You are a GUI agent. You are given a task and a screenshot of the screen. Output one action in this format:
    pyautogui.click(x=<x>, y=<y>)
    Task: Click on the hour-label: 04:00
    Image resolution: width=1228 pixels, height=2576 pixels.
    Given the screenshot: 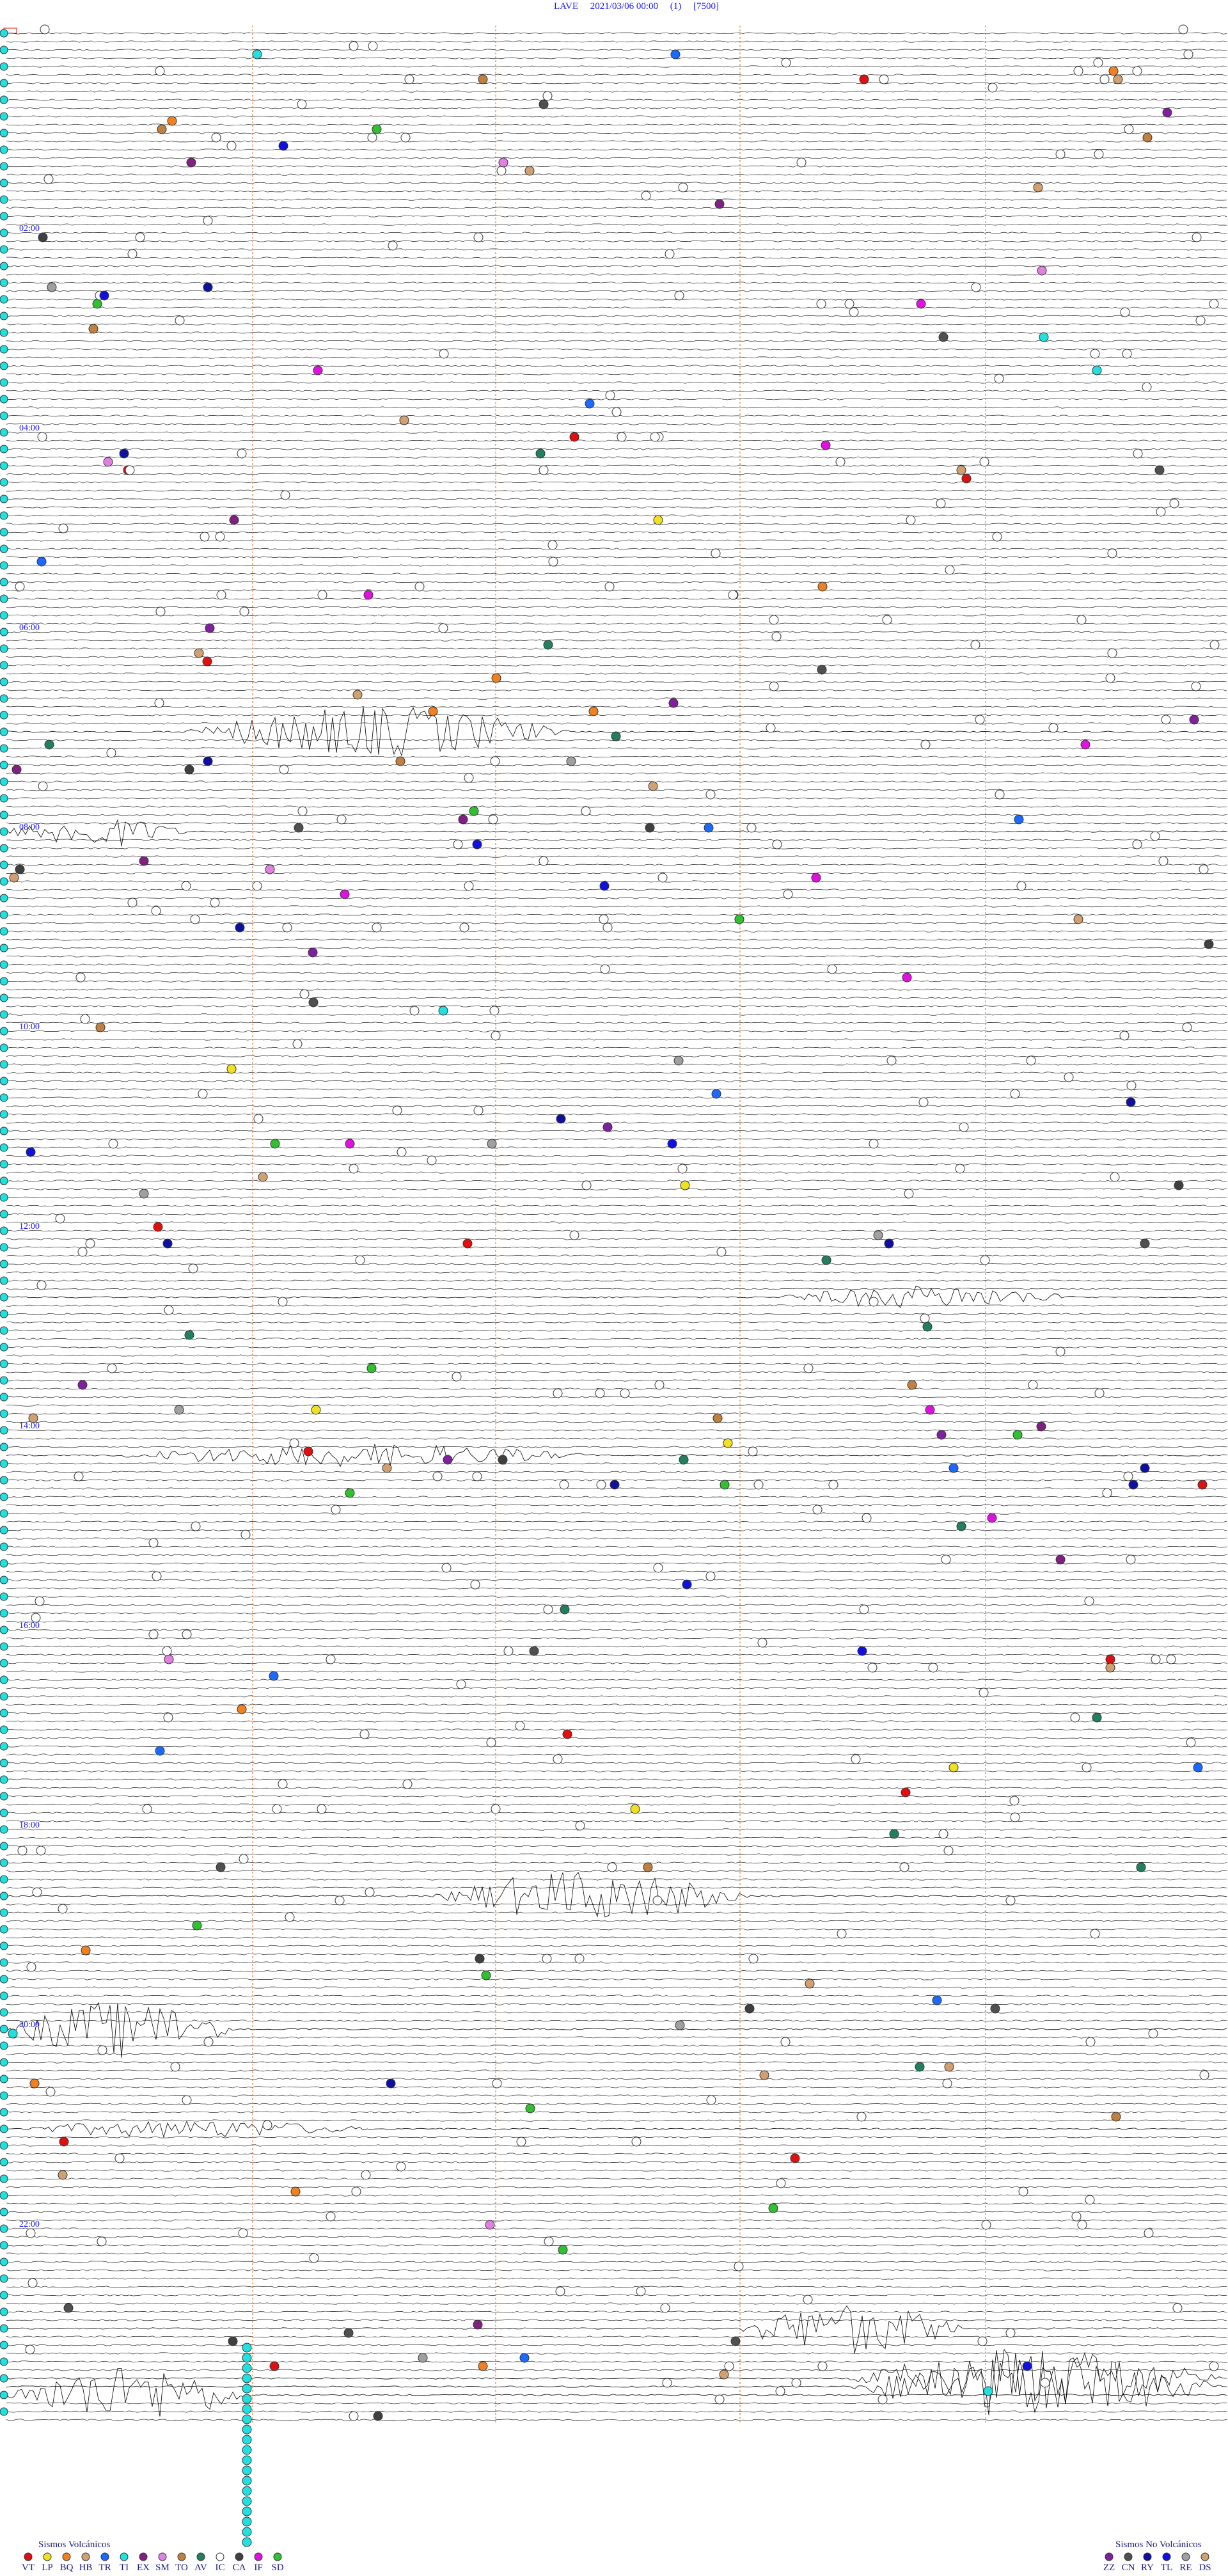 What is the action you would take?
    pyautogui.click(x=29, y=428)
    